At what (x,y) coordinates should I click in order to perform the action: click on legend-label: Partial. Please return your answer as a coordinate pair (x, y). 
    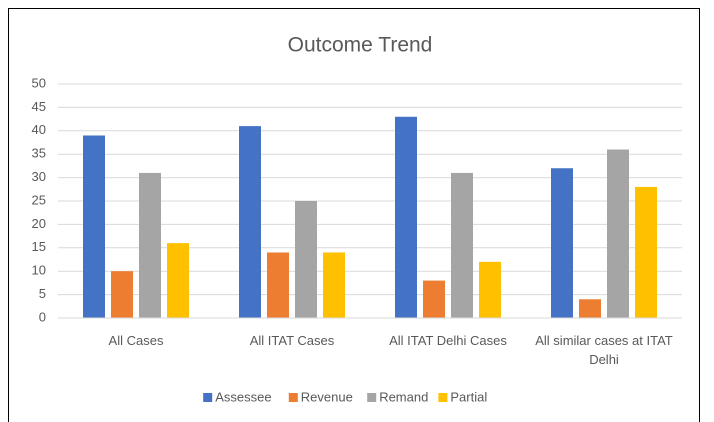
    Looking at the image, I should click on (468, 396).